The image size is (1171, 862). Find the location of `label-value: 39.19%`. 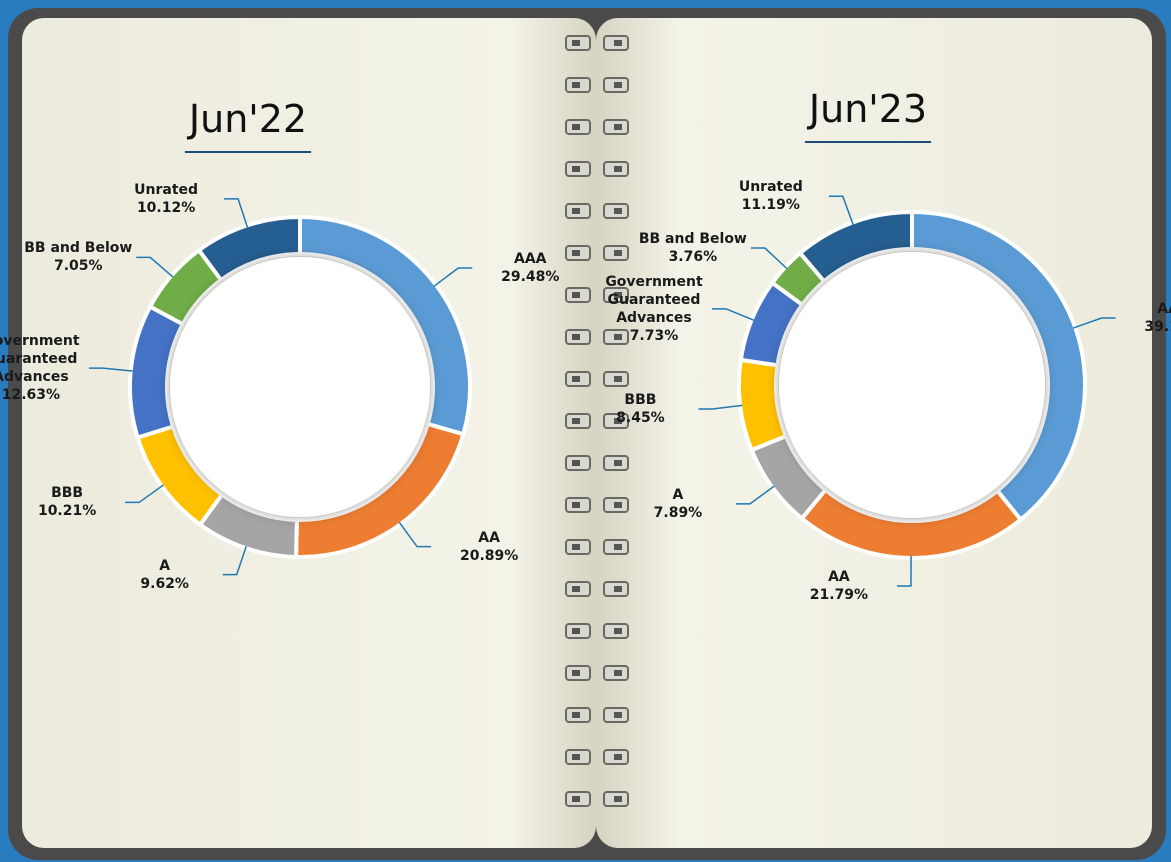

label-value: 39.19% is located at coordinates (1157, 327).